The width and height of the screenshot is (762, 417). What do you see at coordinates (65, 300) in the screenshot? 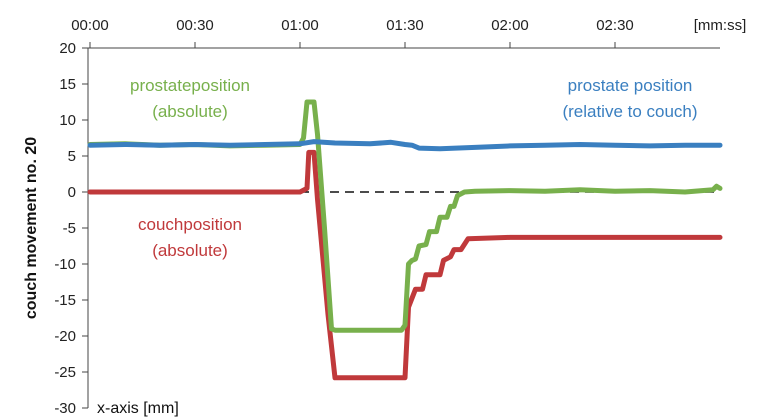
I see `y-tick-label: -15` at bounding box center [65, 300].